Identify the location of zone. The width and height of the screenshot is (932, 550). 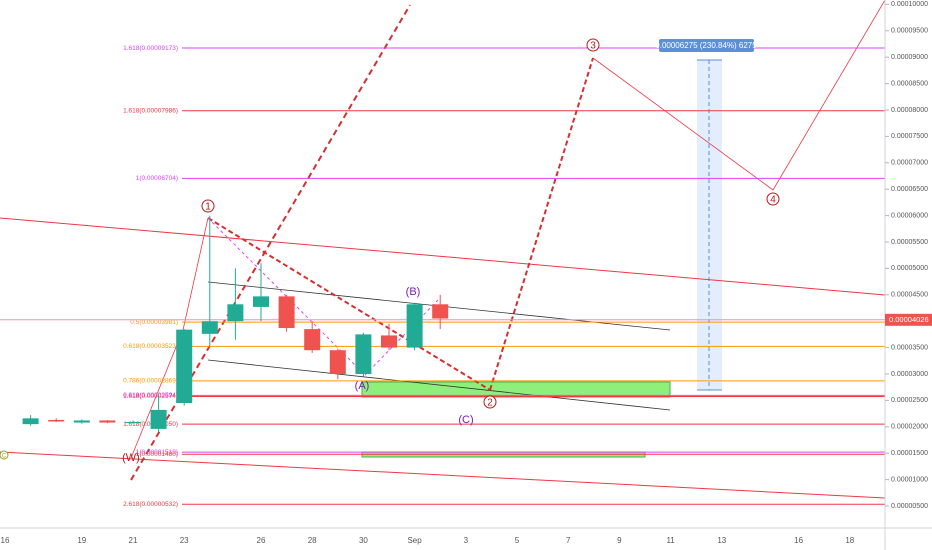
(516, 389).